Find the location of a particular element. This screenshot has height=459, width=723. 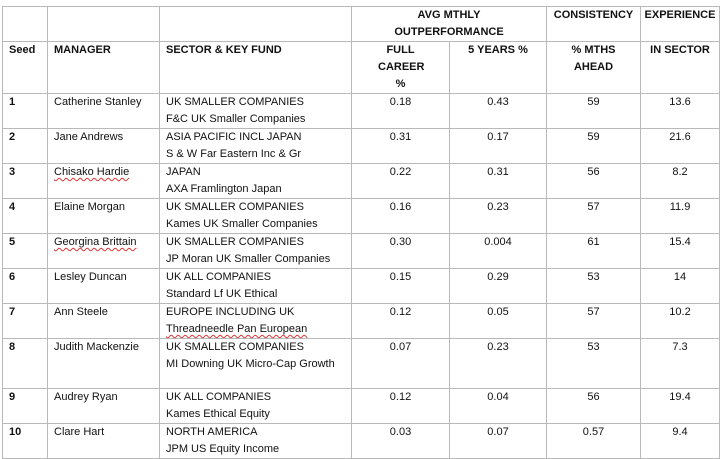

key-fund: JP Moran UK Smaller Companies is located at coordinates (248, 259).